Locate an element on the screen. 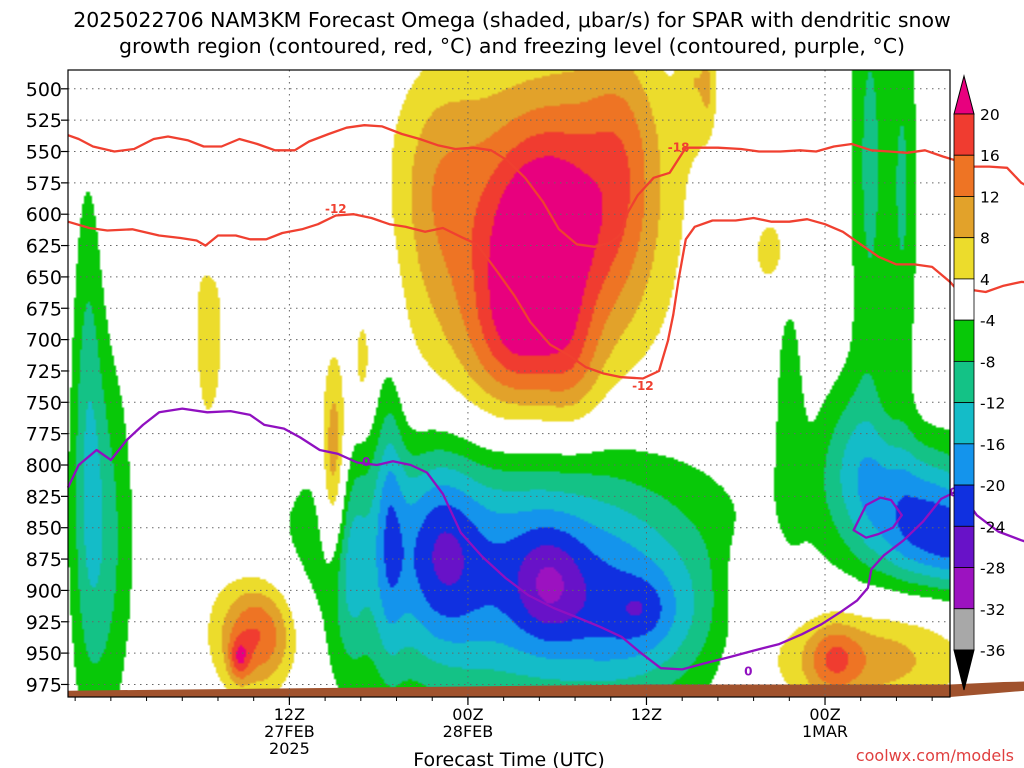  y-tick-label-550: 550 is located at coordinates (44, 153).